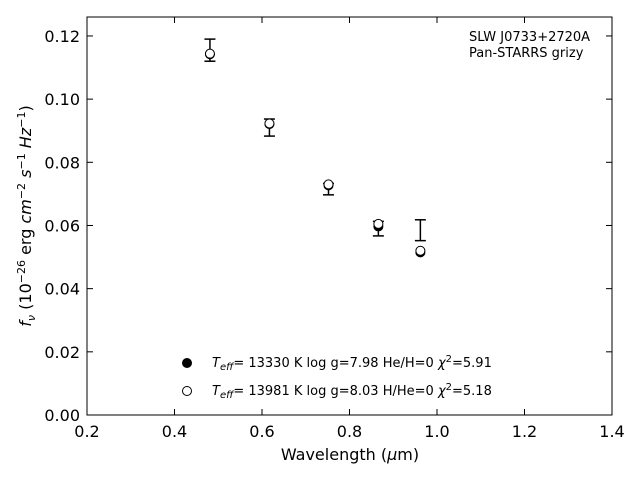  What do you see at coordinates (62, 352) in the screenshot?
I see `y-tick-label: 0.02` at bounding box center [62, 352].